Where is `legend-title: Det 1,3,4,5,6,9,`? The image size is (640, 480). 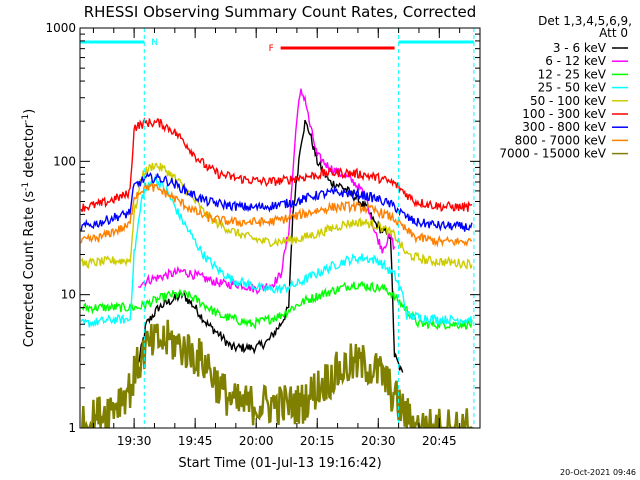 legend-title: Det 1,3,4,5,6,9, is located at coordinates (585, 21).